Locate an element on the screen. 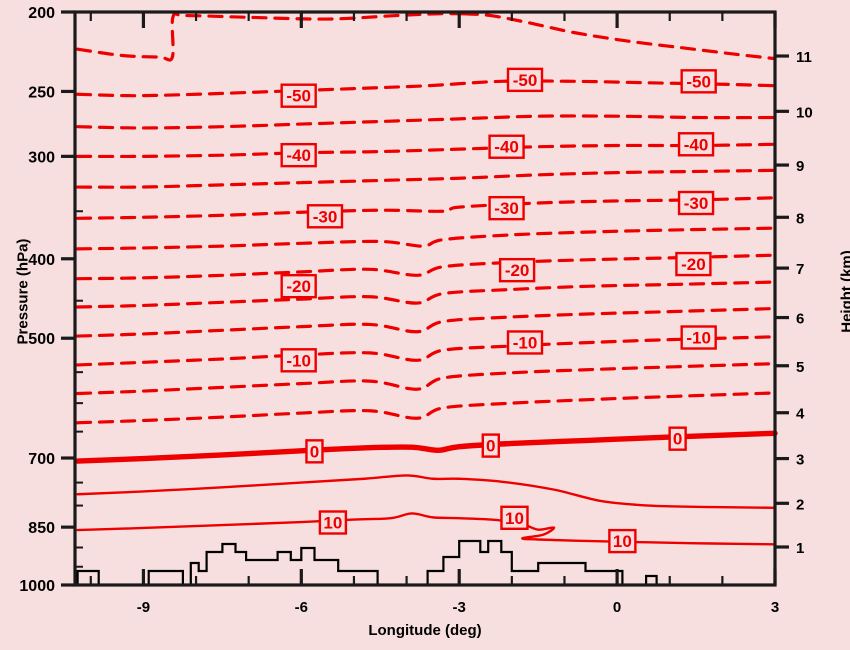 The width and height of the screenshot is (850, 650). terrain-profile is located at coordinates (425, 563).